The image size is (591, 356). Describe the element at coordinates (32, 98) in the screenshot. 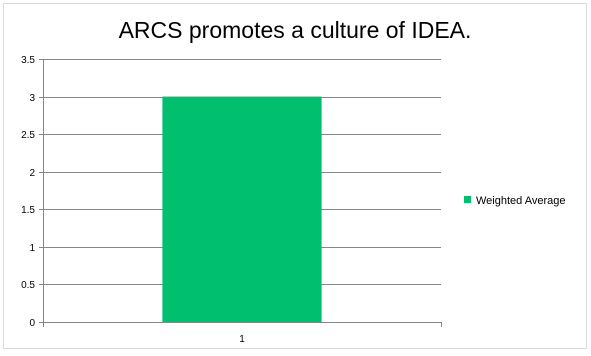

I see `y-tick-label: 3` at that location.